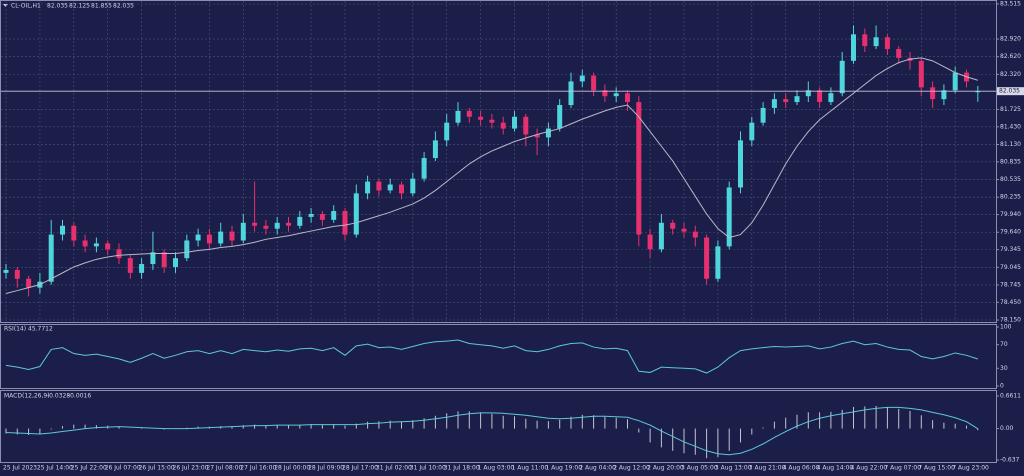 The height and width of the screenshot is (476, 1024). I want to click on y-tick-label: 82.320, so click(1010, 74).